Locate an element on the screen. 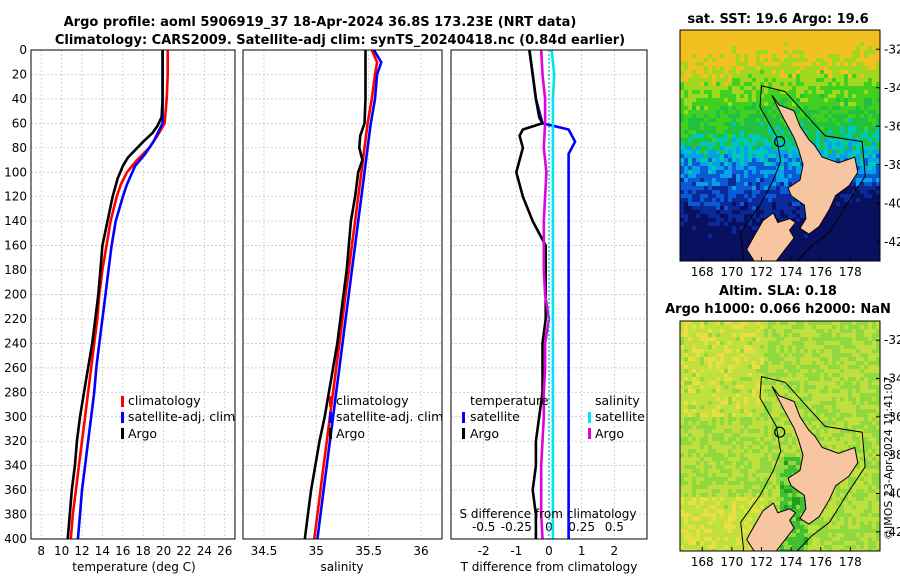 This screenshot has width=900, height=580. x-tick-label: 20 is located at coordinates (163, 551).